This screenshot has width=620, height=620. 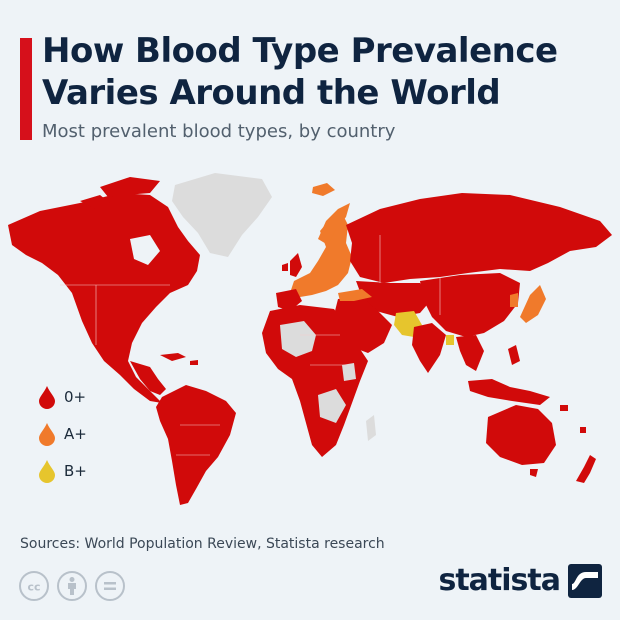 I want to click on africa-no-data, so click(x=318, y=372).